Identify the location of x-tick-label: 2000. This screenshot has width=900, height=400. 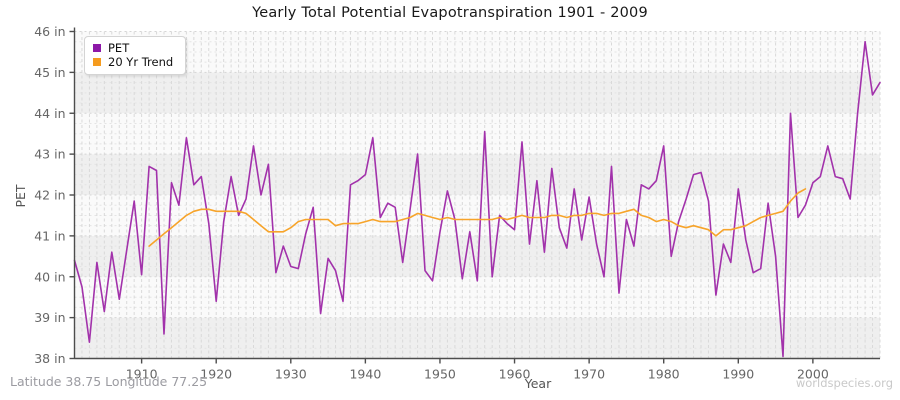
(813, 374).